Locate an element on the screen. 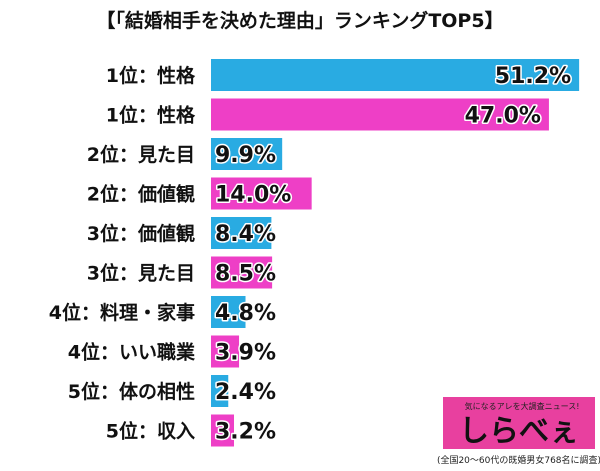 This screenshot has width=600, height=471. category-label: 5位：体の相性 is located at coordinates (131, 391).